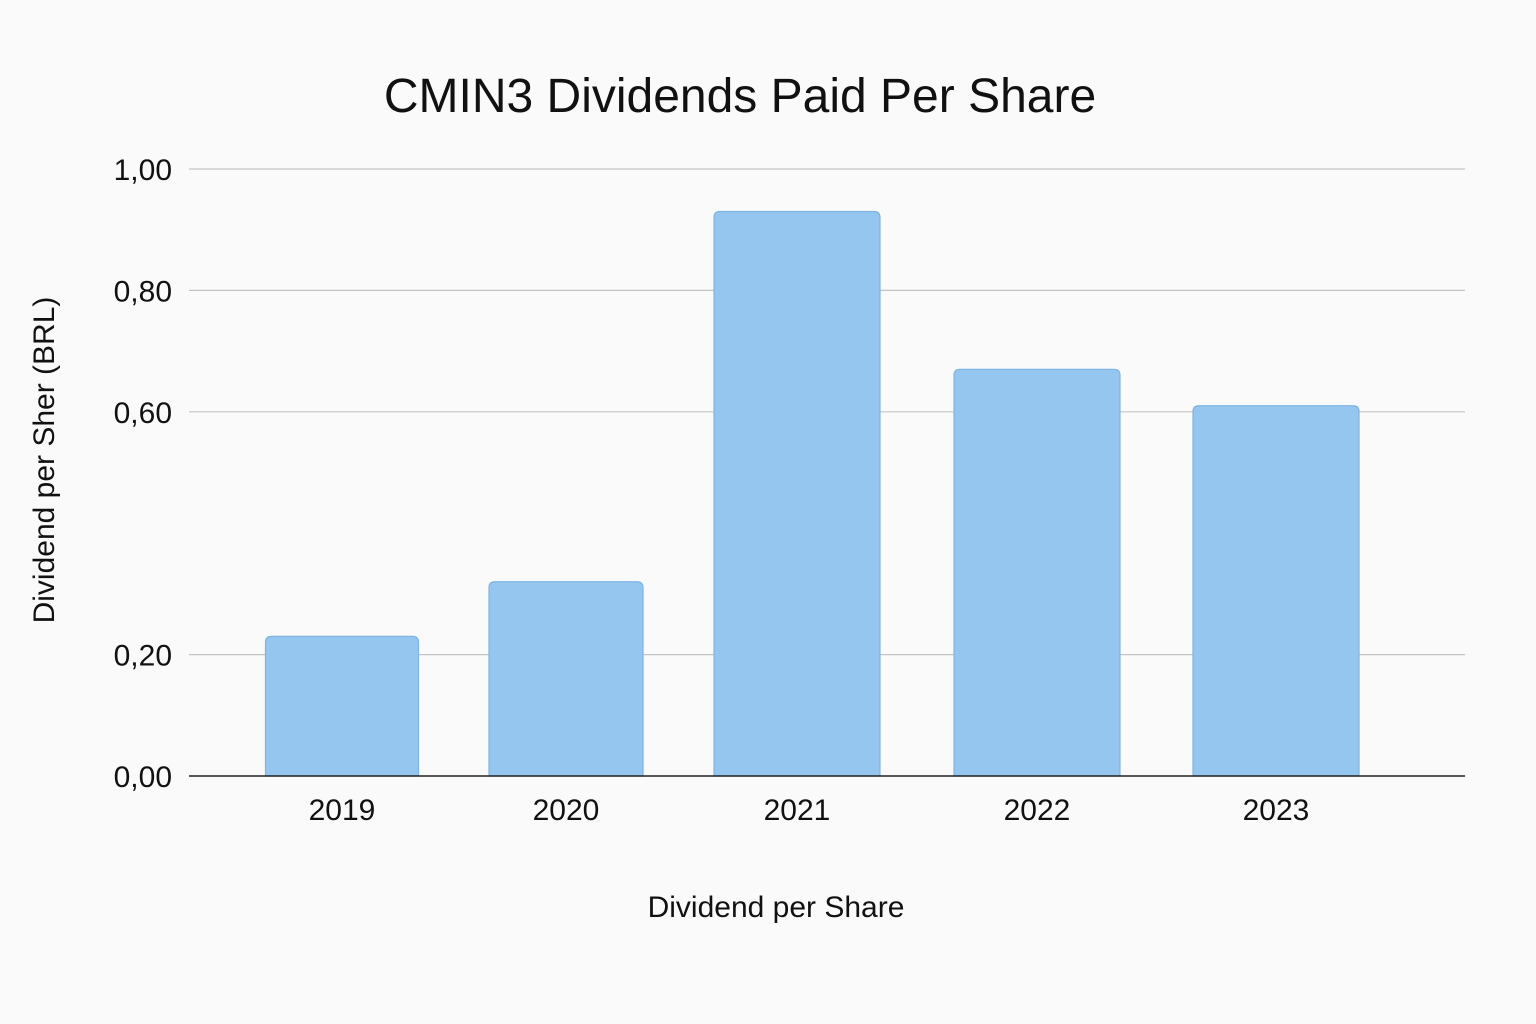  What do you see at coordinates (342, 706) in the screenshot?
I see `bar-2019` at bounding box center [342, 706].